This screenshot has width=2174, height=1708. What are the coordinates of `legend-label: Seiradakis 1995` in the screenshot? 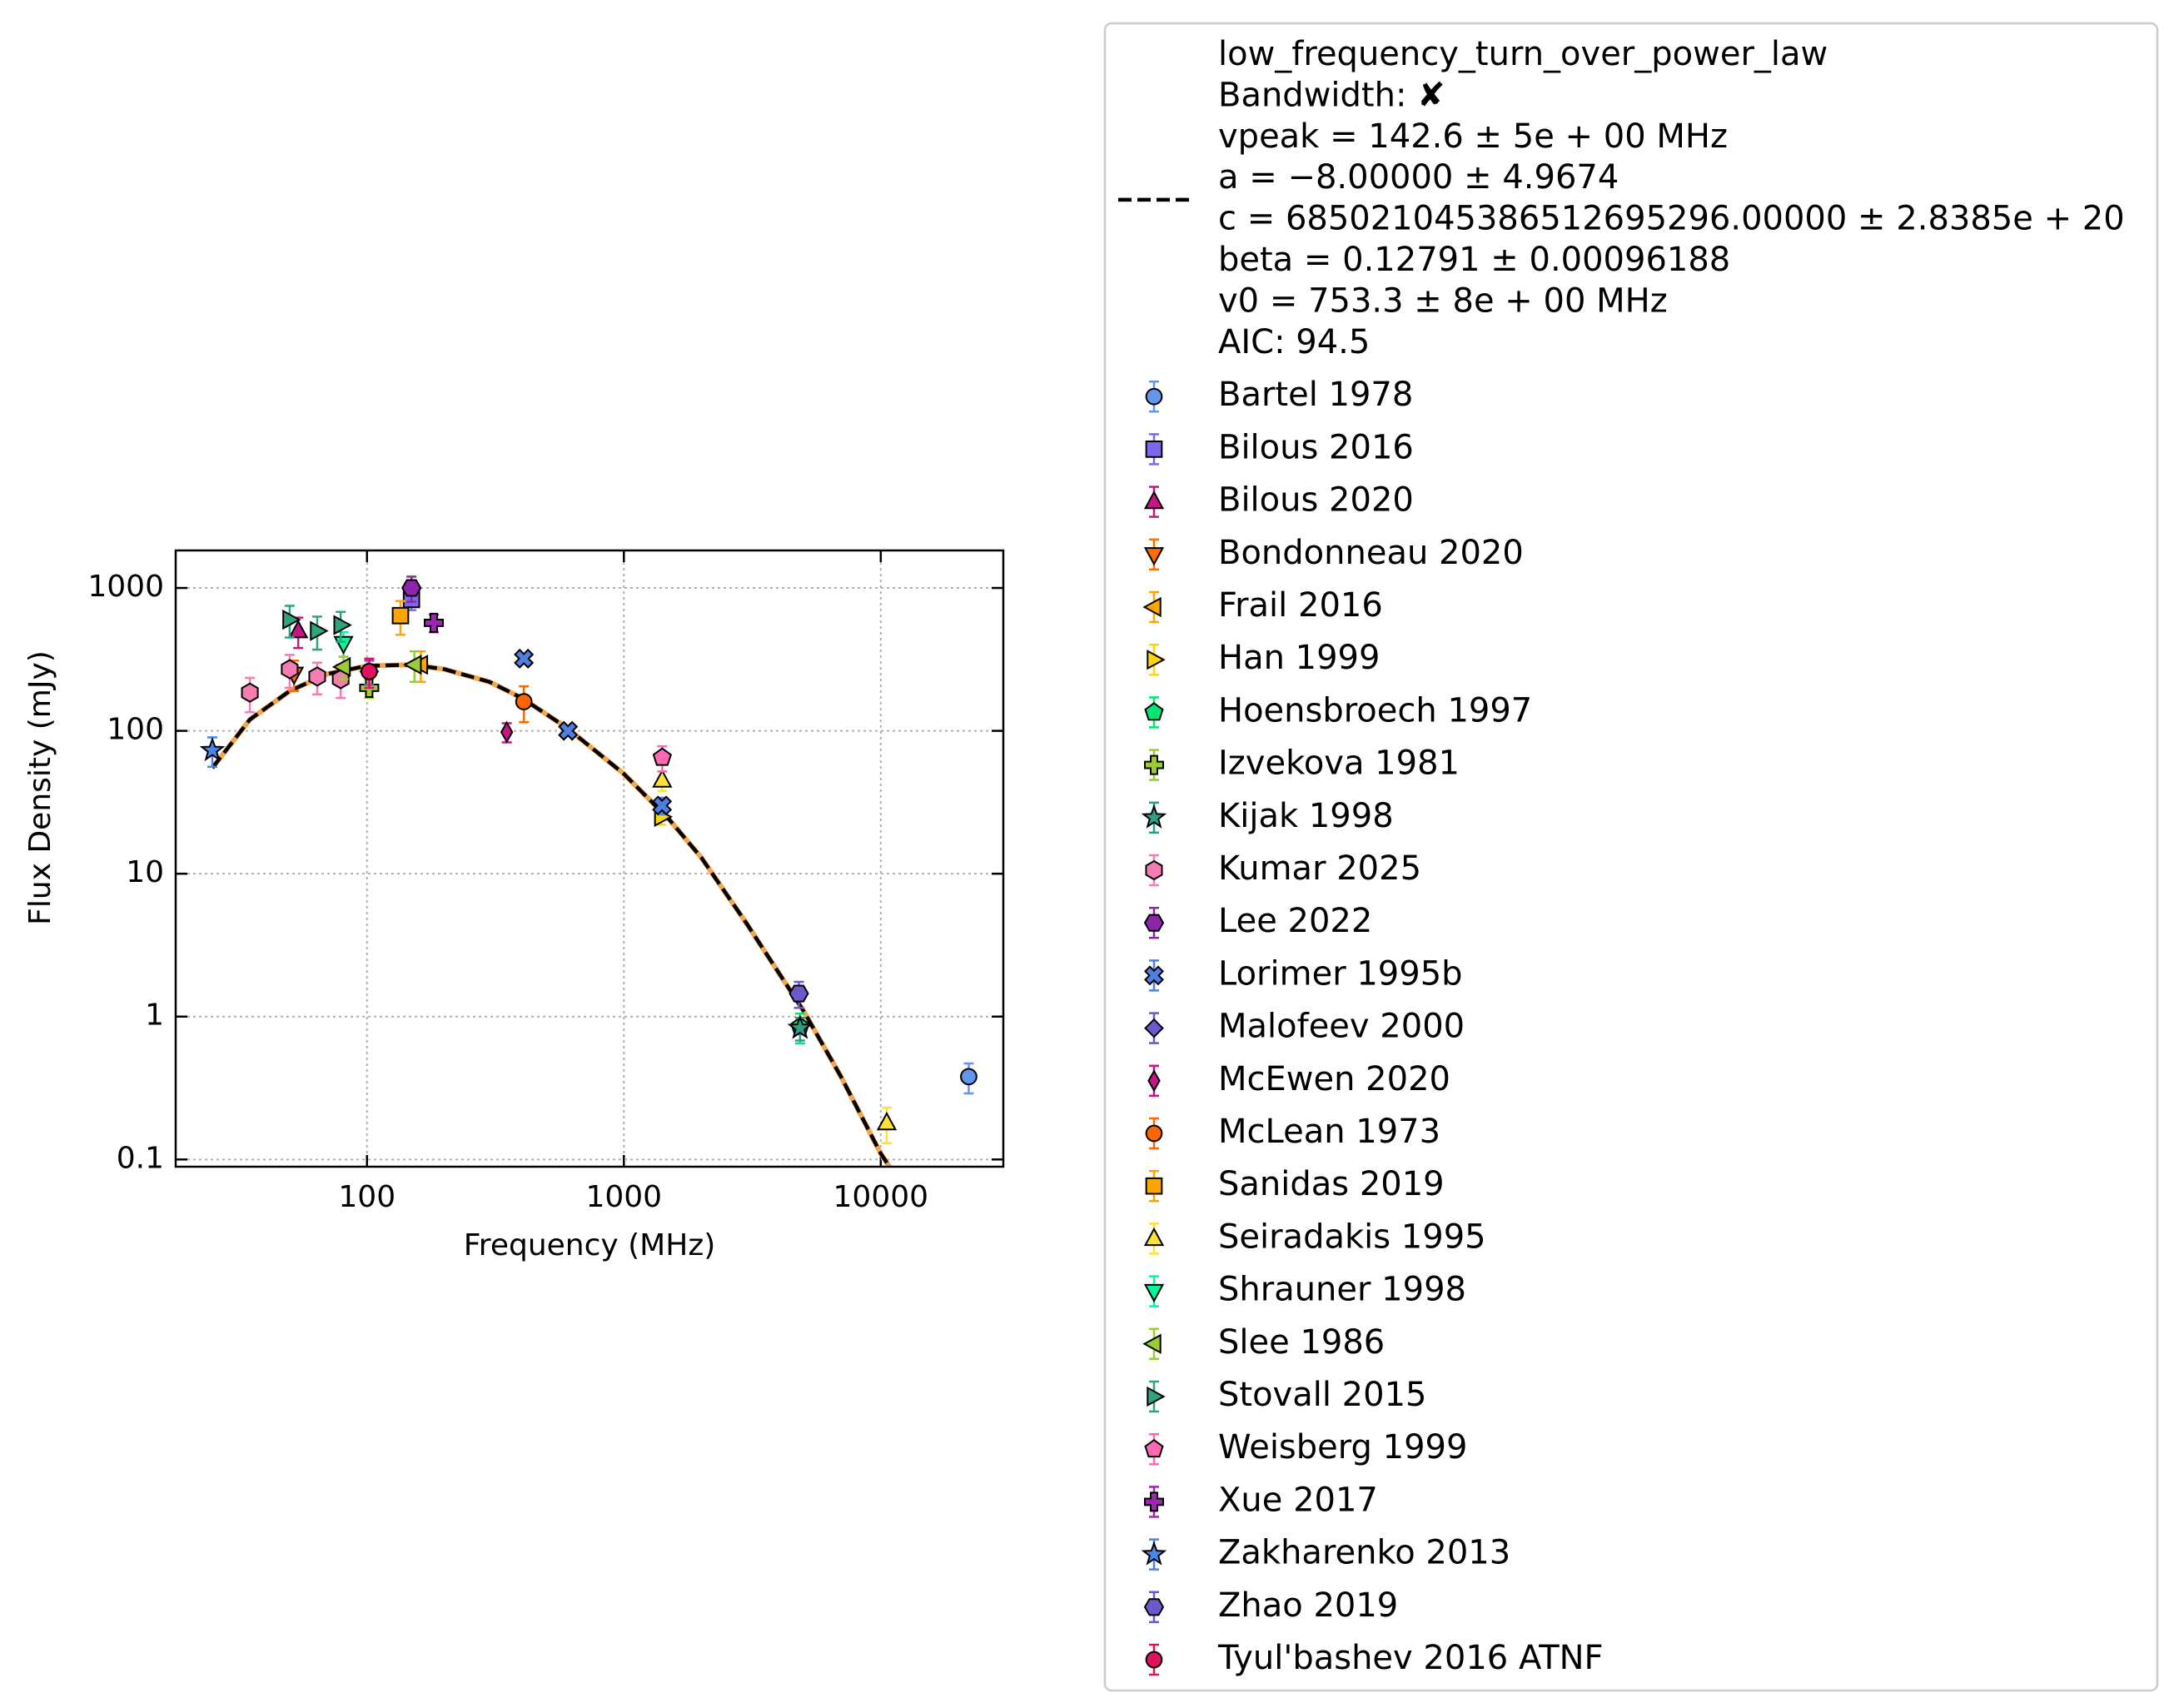 It's located at (1352, 1237).